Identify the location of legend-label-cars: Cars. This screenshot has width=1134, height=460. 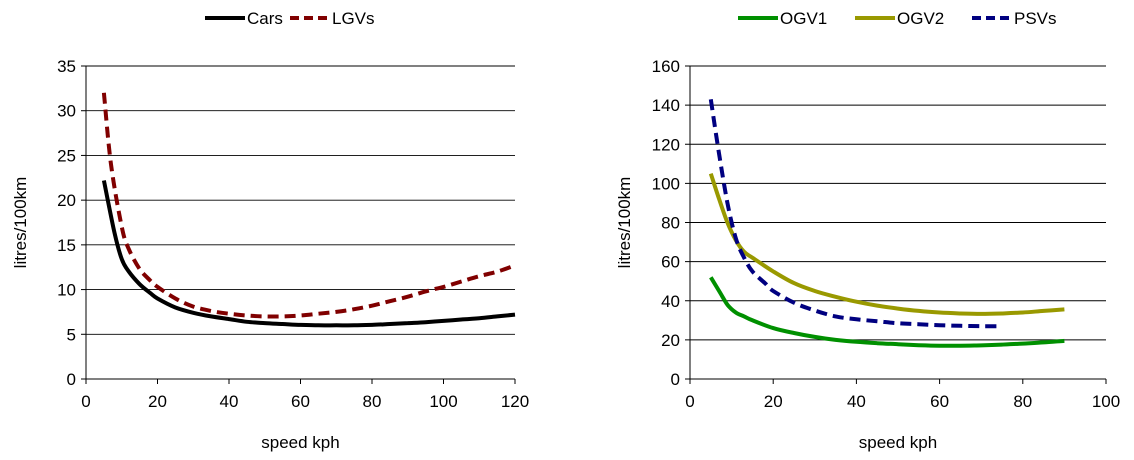
(265, 18).